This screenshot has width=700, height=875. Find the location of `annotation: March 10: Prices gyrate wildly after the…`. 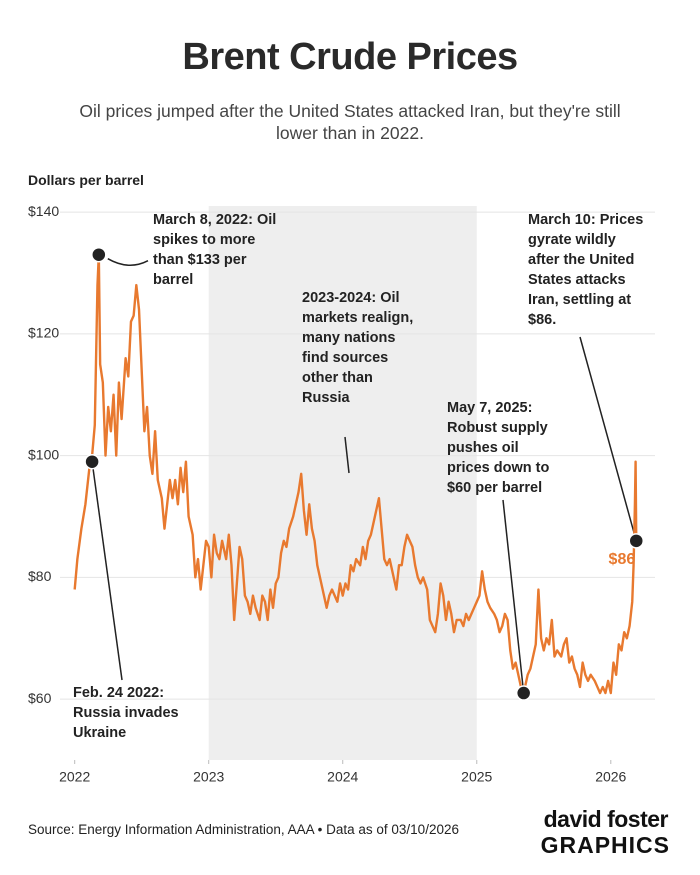

annotation: March 10: Prices gyrate wildly after the… is located at coordinates (586, 270).